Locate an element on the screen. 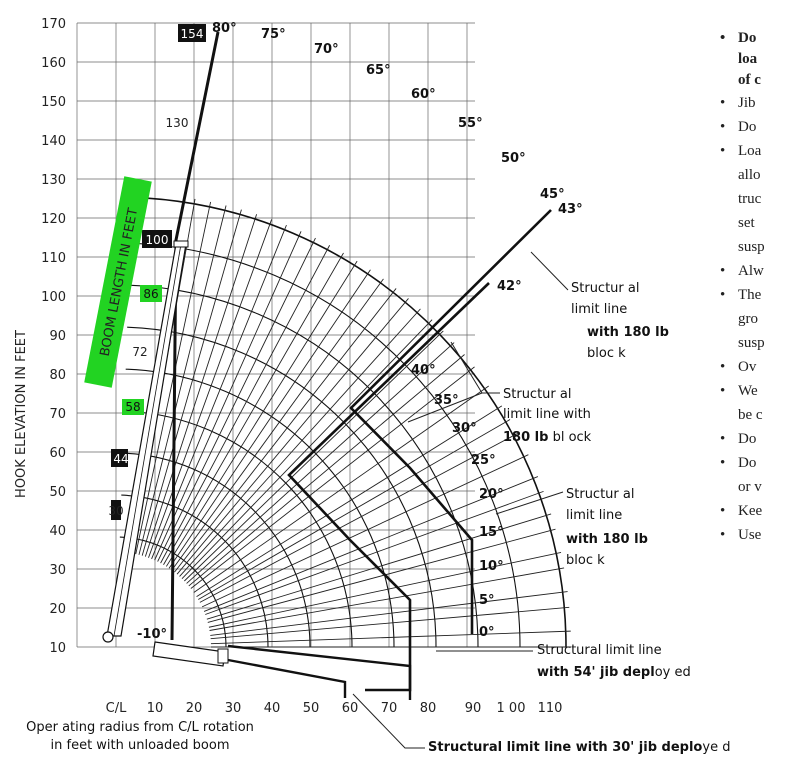 Image resolution: width=785 pixels, height=761 pixels. svg-text: Structural limit line is located at coordinates (599, 650).